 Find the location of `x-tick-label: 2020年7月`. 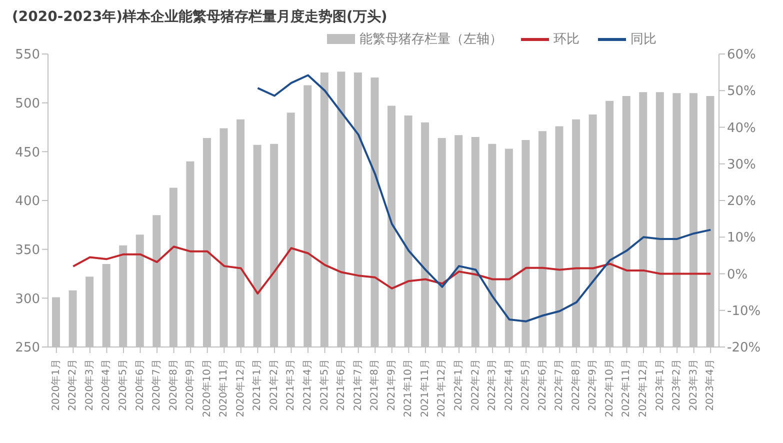

x-tick-label: 2020年7月 is located at coordinates (156, 385).